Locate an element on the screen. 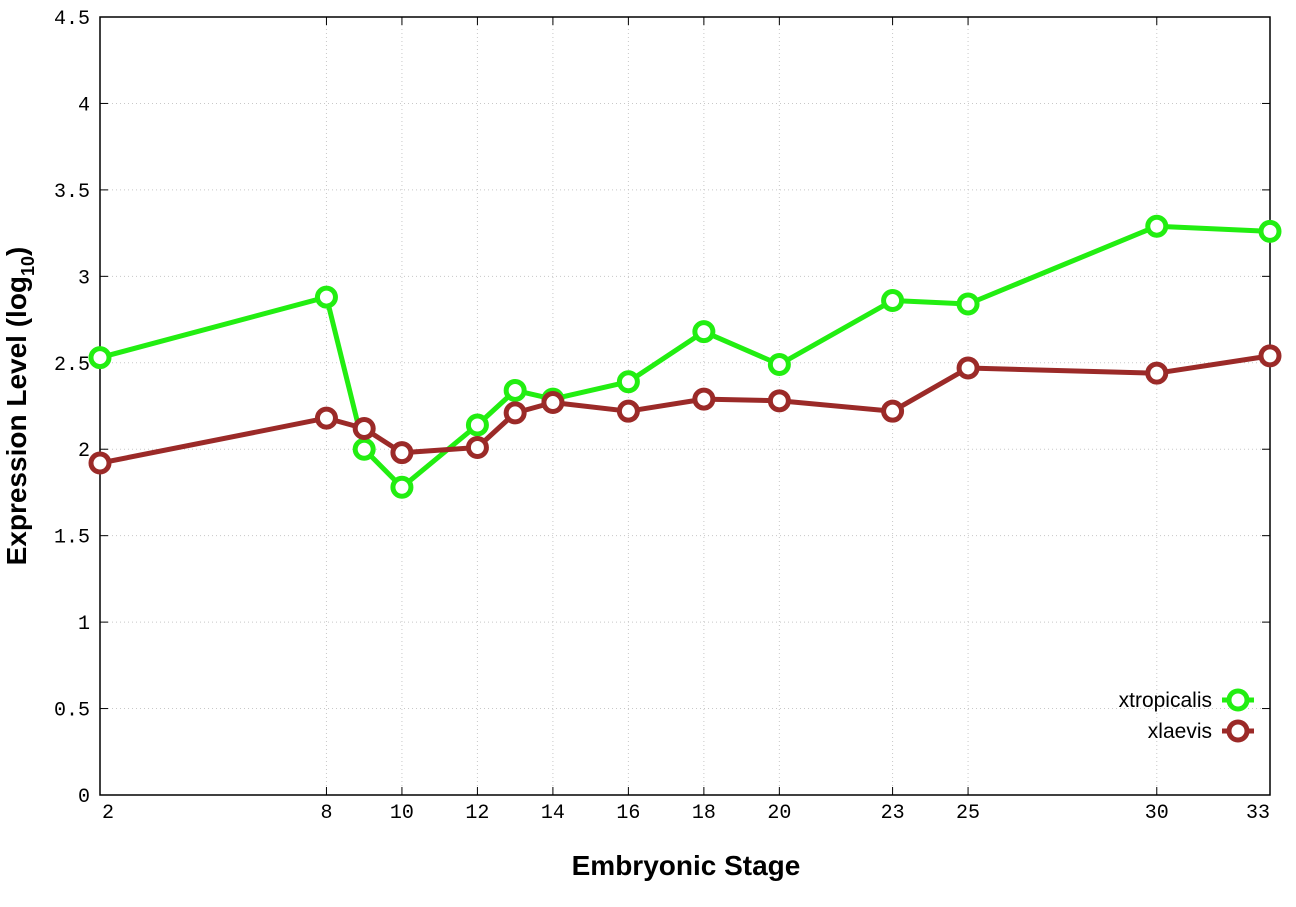  y-tick-label: 4 is located at coordinates (84, 105).